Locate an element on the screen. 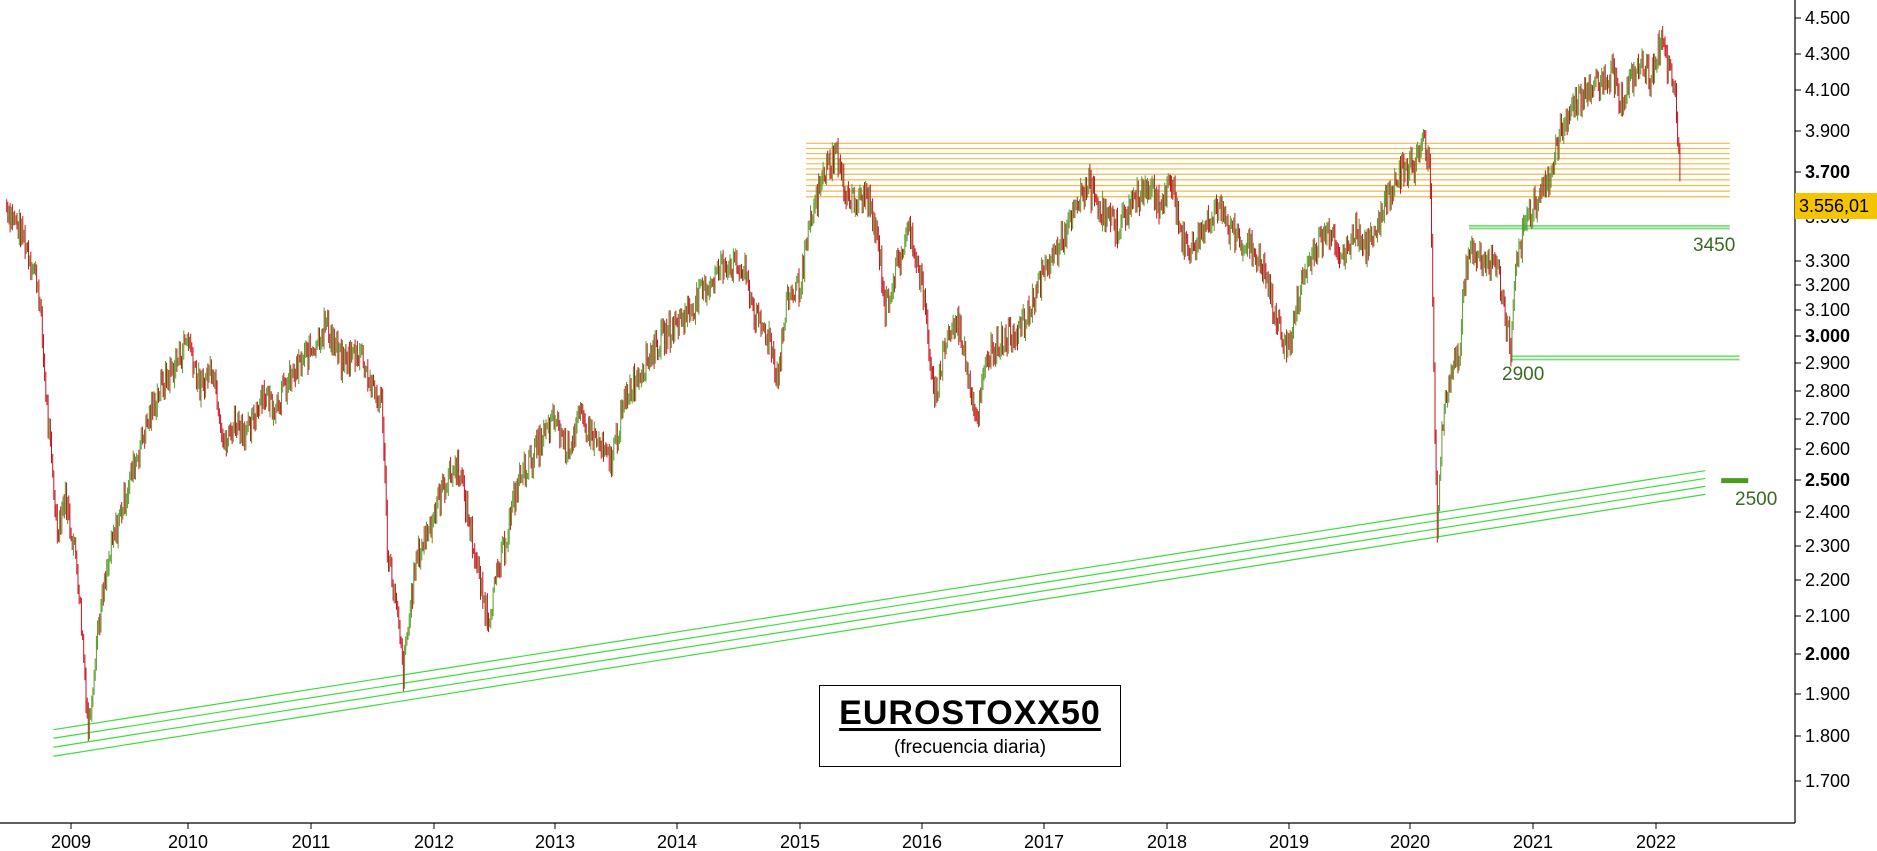  y-tick-label: 1.900 is located at coordinates (1827, 694).